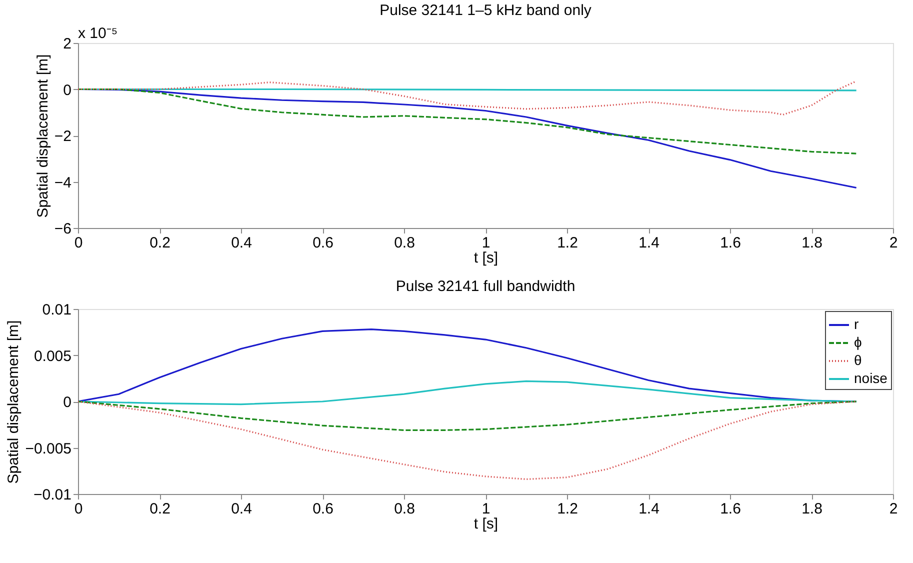 This screenshot has width=913, height=563. What do you see at coordinates (856, 324) in the screenshot?
I see `legend-label: r` at bounding box center [856, 324].